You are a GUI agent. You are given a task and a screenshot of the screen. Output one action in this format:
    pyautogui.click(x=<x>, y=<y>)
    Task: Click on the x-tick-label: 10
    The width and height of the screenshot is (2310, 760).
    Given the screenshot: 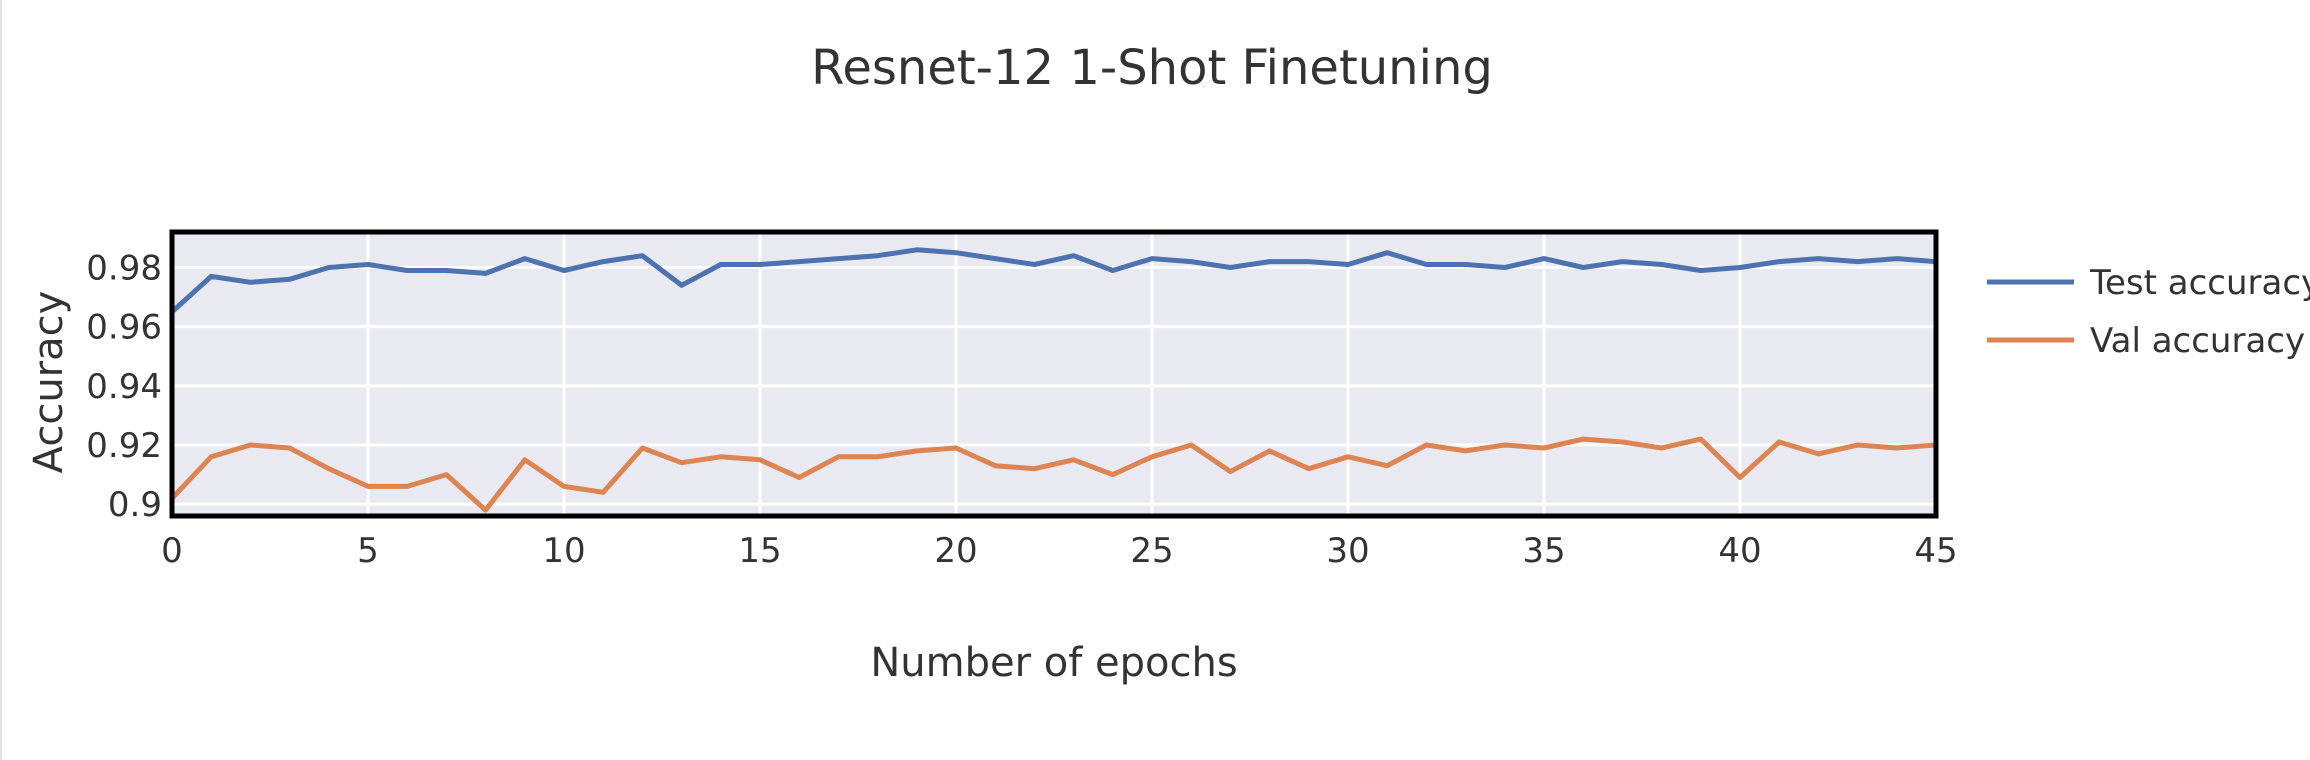 What is the action you would take?
    pyautogui.click(x=563, y=551)
    